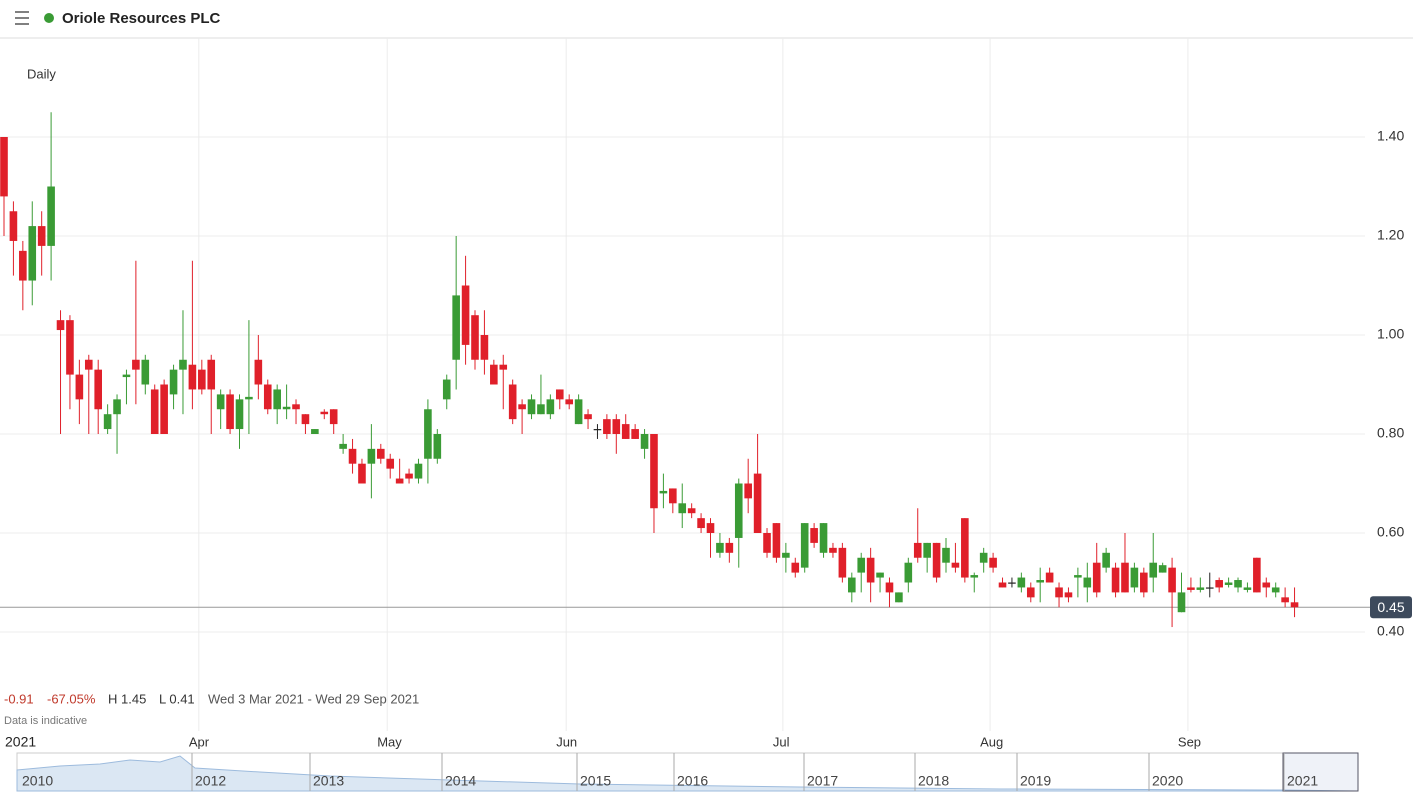 This screenshot has width=1413, height=793. I want to click on last-price-badge, so click(1391, 607).